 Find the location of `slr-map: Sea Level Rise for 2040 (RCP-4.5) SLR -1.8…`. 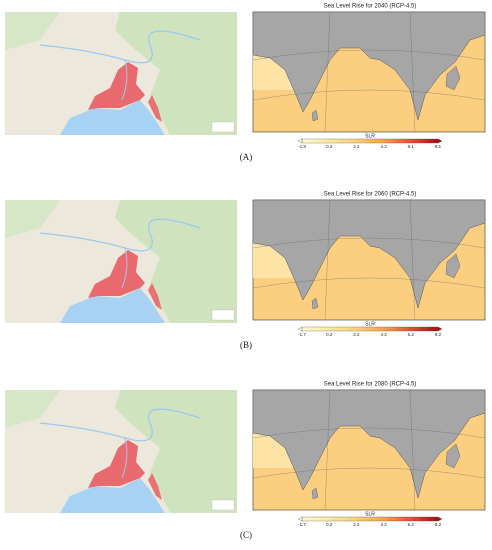

slr-map: Sea Level Rise for 2040 (RCP-4.5) SLR -1.8… is located at coordinates (369, 76).